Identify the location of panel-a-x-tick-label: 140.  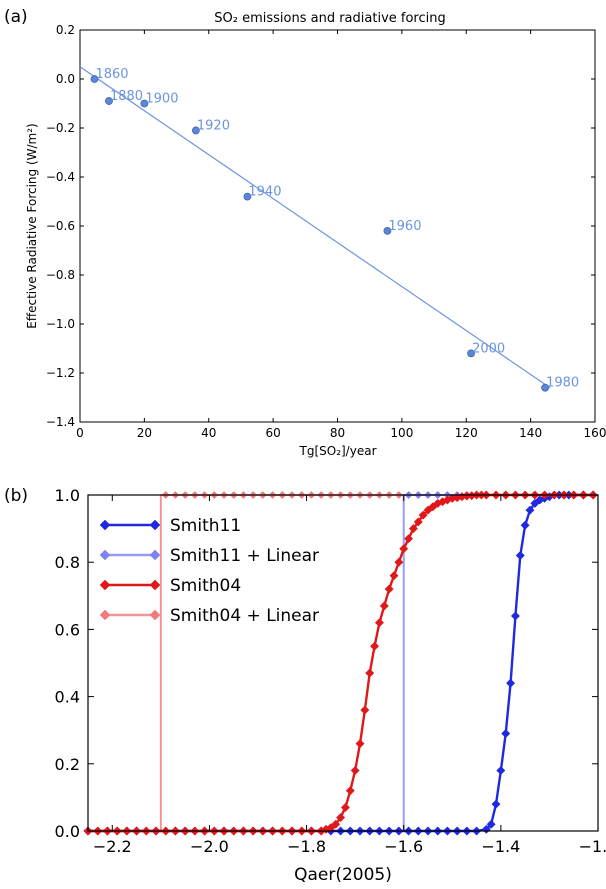
(530, 433).